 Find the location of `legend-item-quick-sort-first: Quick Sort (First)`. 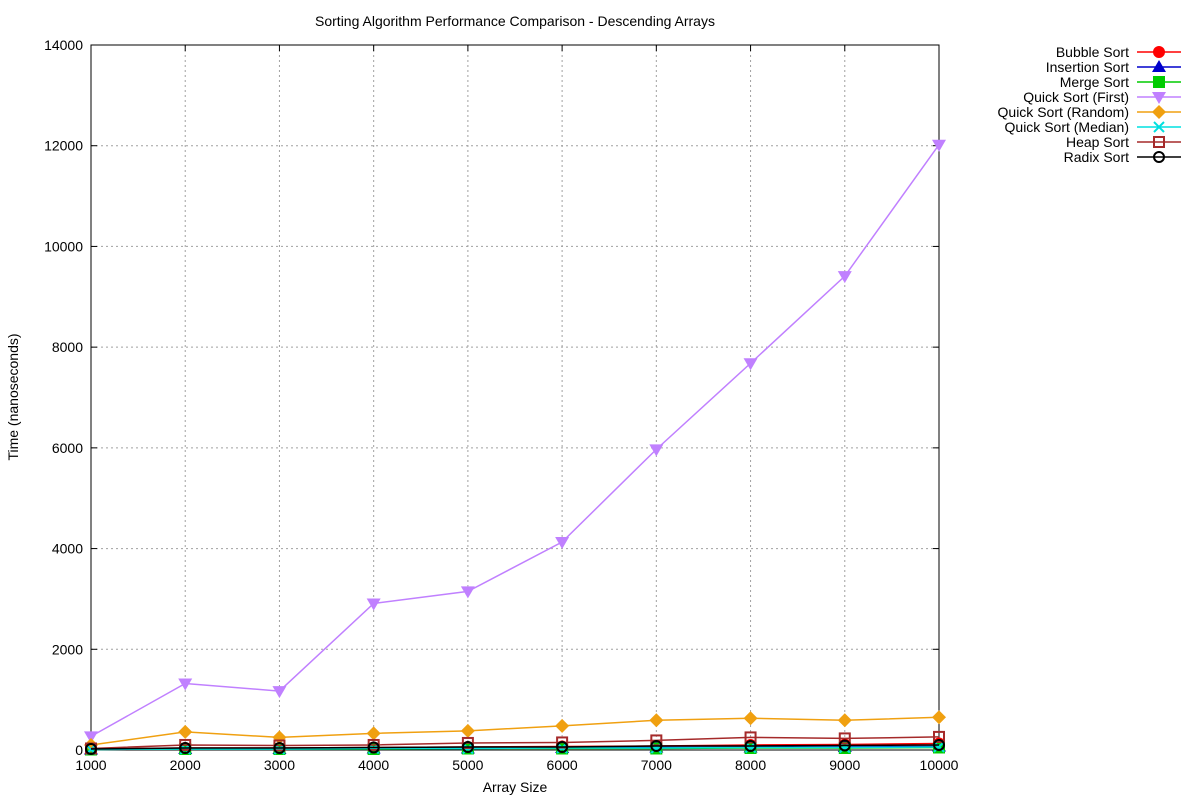

legend-item-quick-sort-first: Quick Sort (First) is located at coordinates (1102, 97).